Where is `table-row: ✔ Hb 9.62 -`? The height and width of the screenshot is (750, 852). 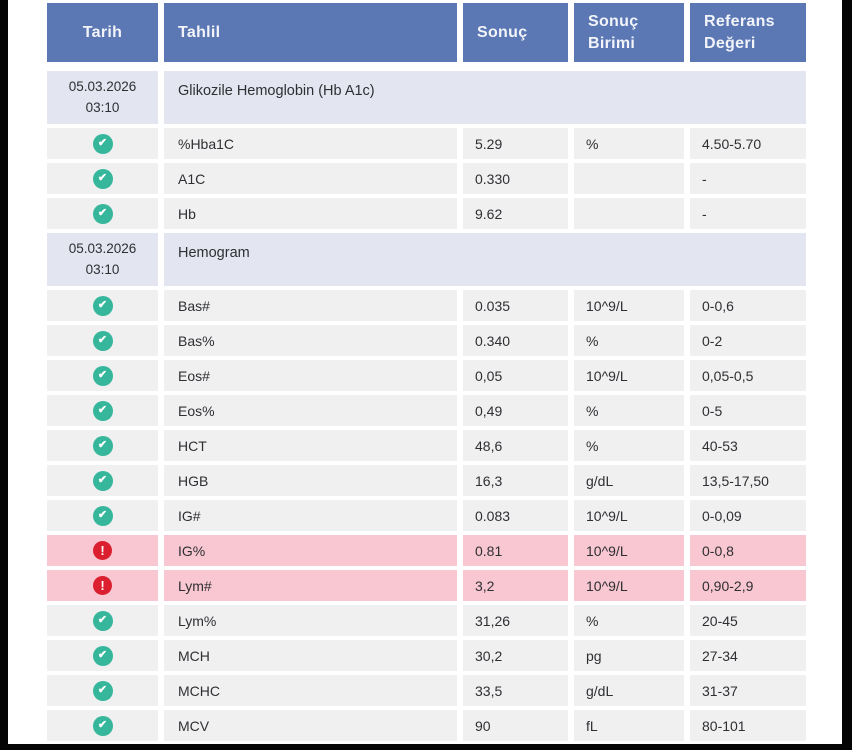
table-row: ✔ Hb 9.62 - is located at coordinates (426, 213).